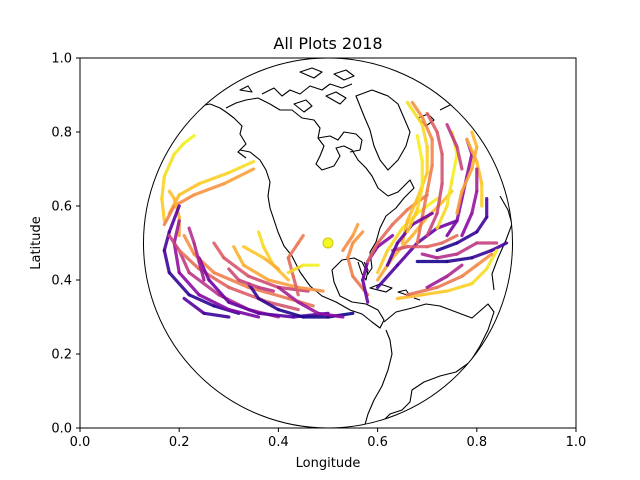 This screenshot has width=640, height=480. What do you see at coordinates (327, 43) in the screenshot?
I see `chart-title: All Plots 2018` at bounding box center [327, 43].